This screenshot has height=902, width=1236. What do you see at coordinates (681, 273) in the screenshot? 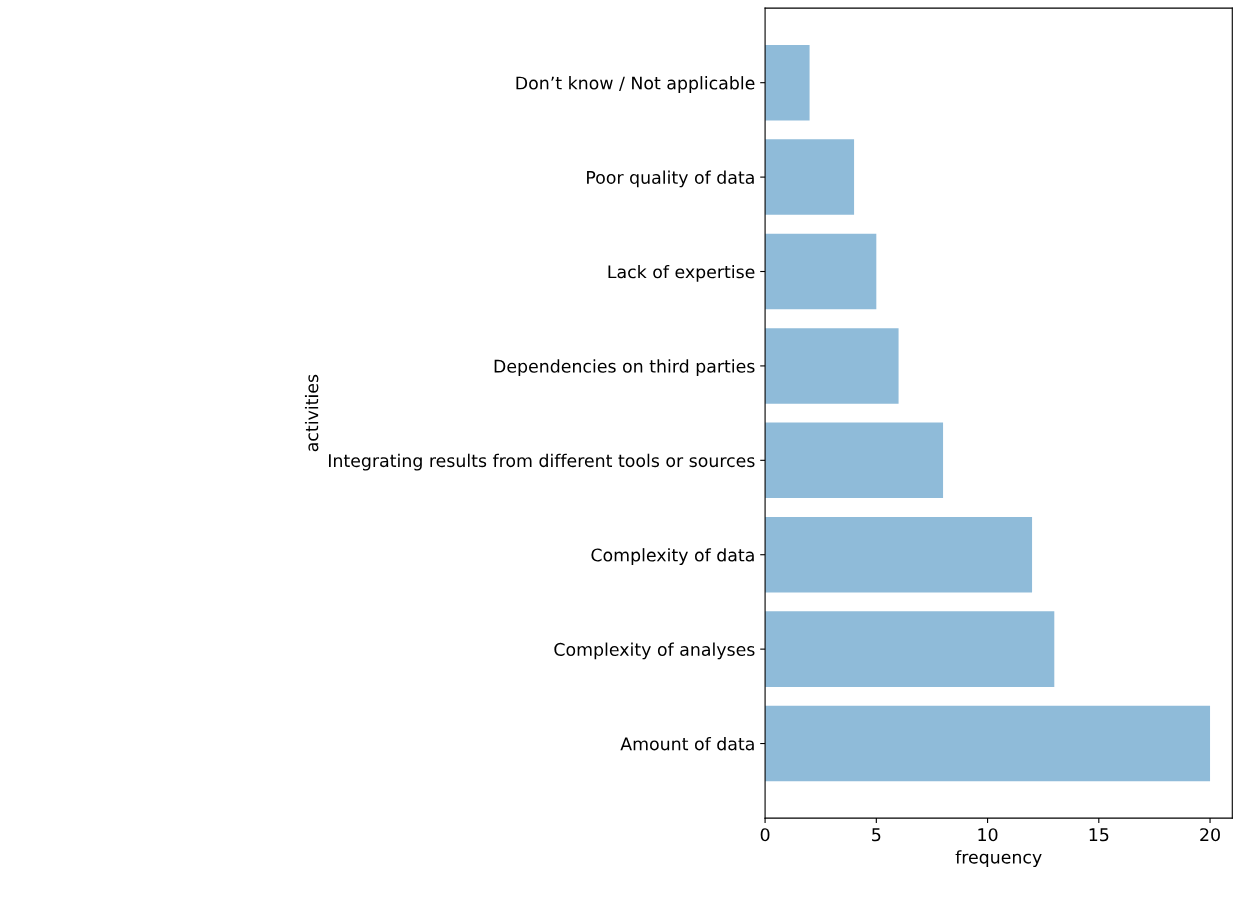
I see `y-tick-label: Lack of expertise` at bounding box center [681, 273].